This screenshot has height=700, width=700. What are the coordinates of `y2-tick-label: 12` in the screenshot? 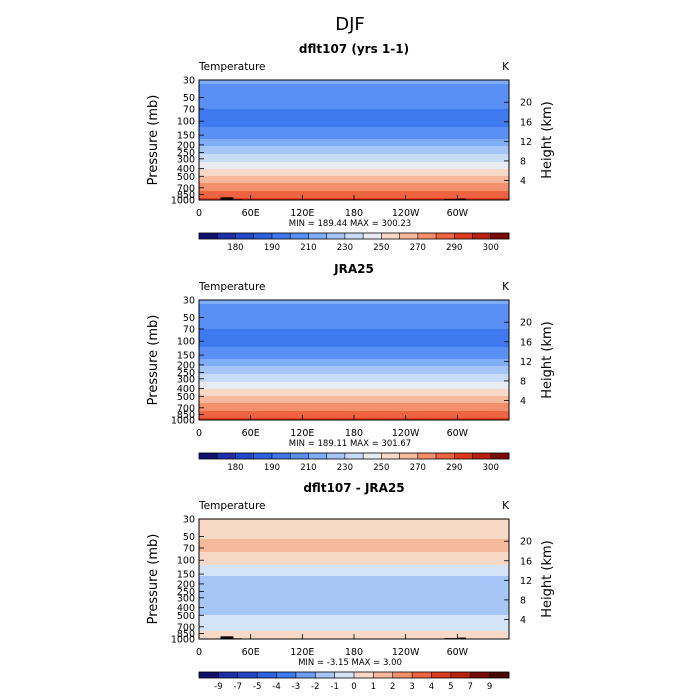 It's located at (526, 362).